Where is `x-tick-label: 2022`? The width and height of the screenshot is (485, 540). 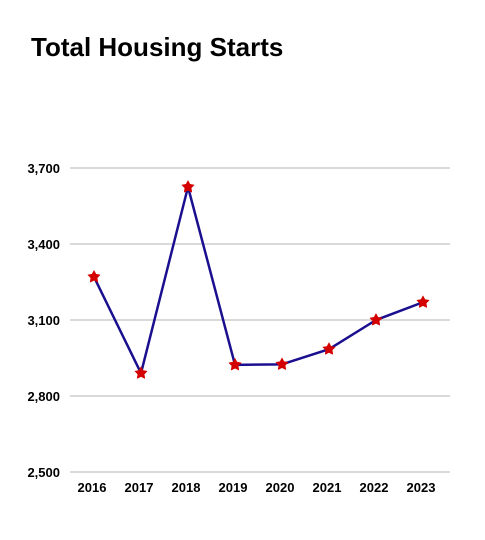 x-tick-label: 2022 is located at coordinates (374, 487).